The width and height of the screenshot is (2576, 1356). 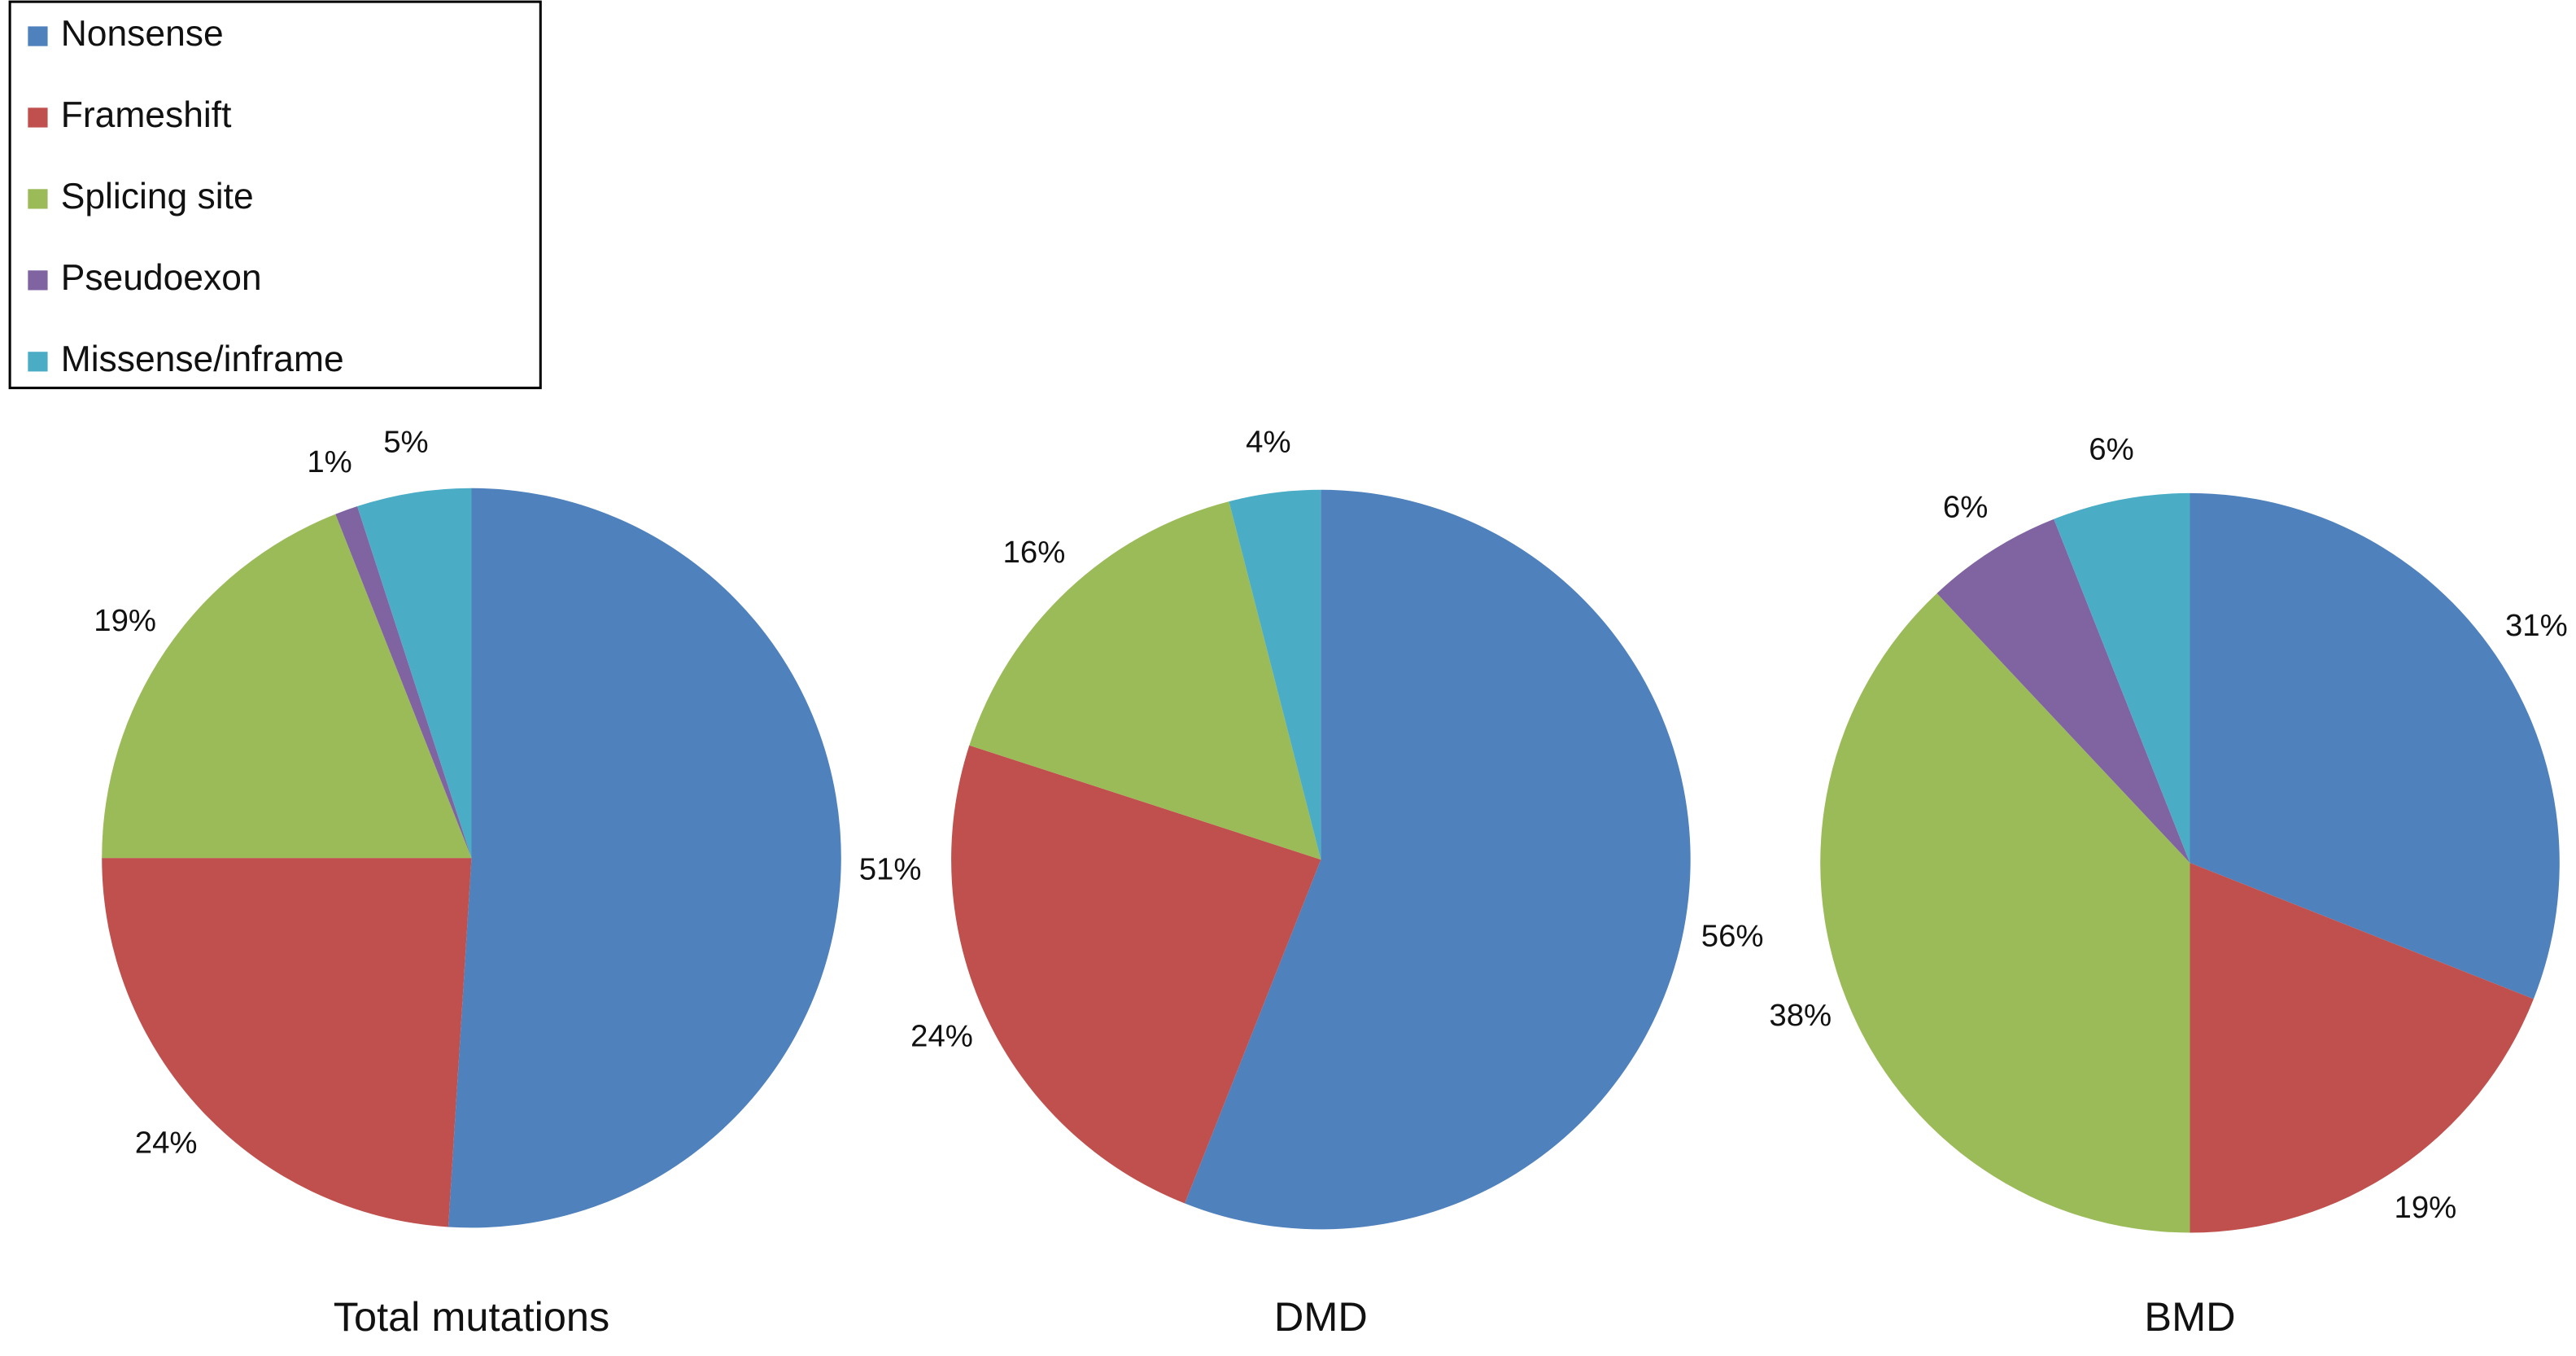 I want to click on legend-label: Pseudoexon, so click(x=161, y=278).